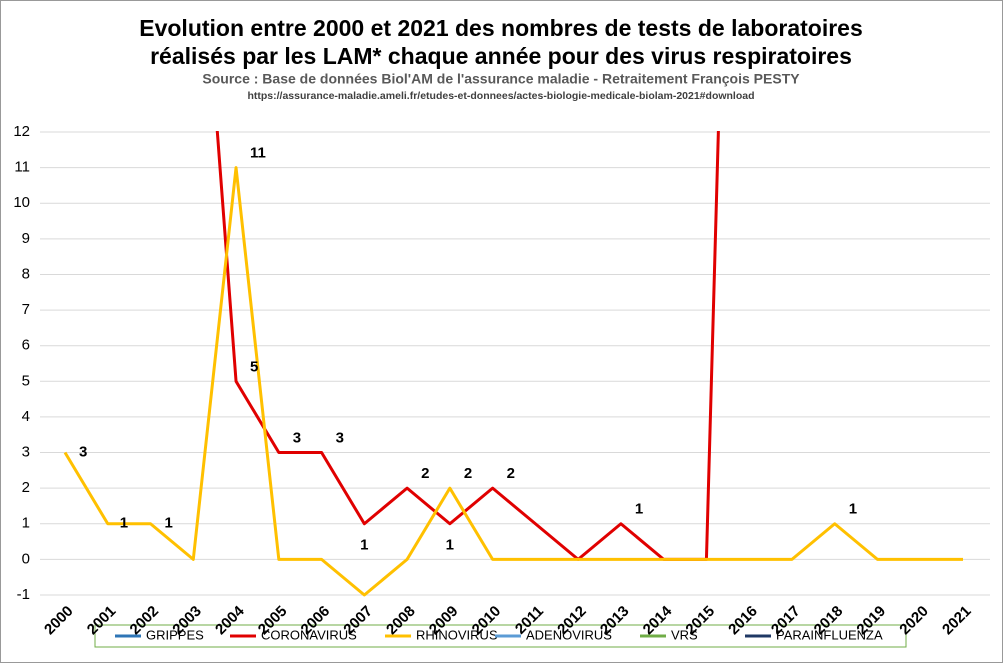 This screenshot has height=668, width=1003. Describe the element at coordinates (26, 309) in the screenshot. I see `y-tick-label: 7` at that location.